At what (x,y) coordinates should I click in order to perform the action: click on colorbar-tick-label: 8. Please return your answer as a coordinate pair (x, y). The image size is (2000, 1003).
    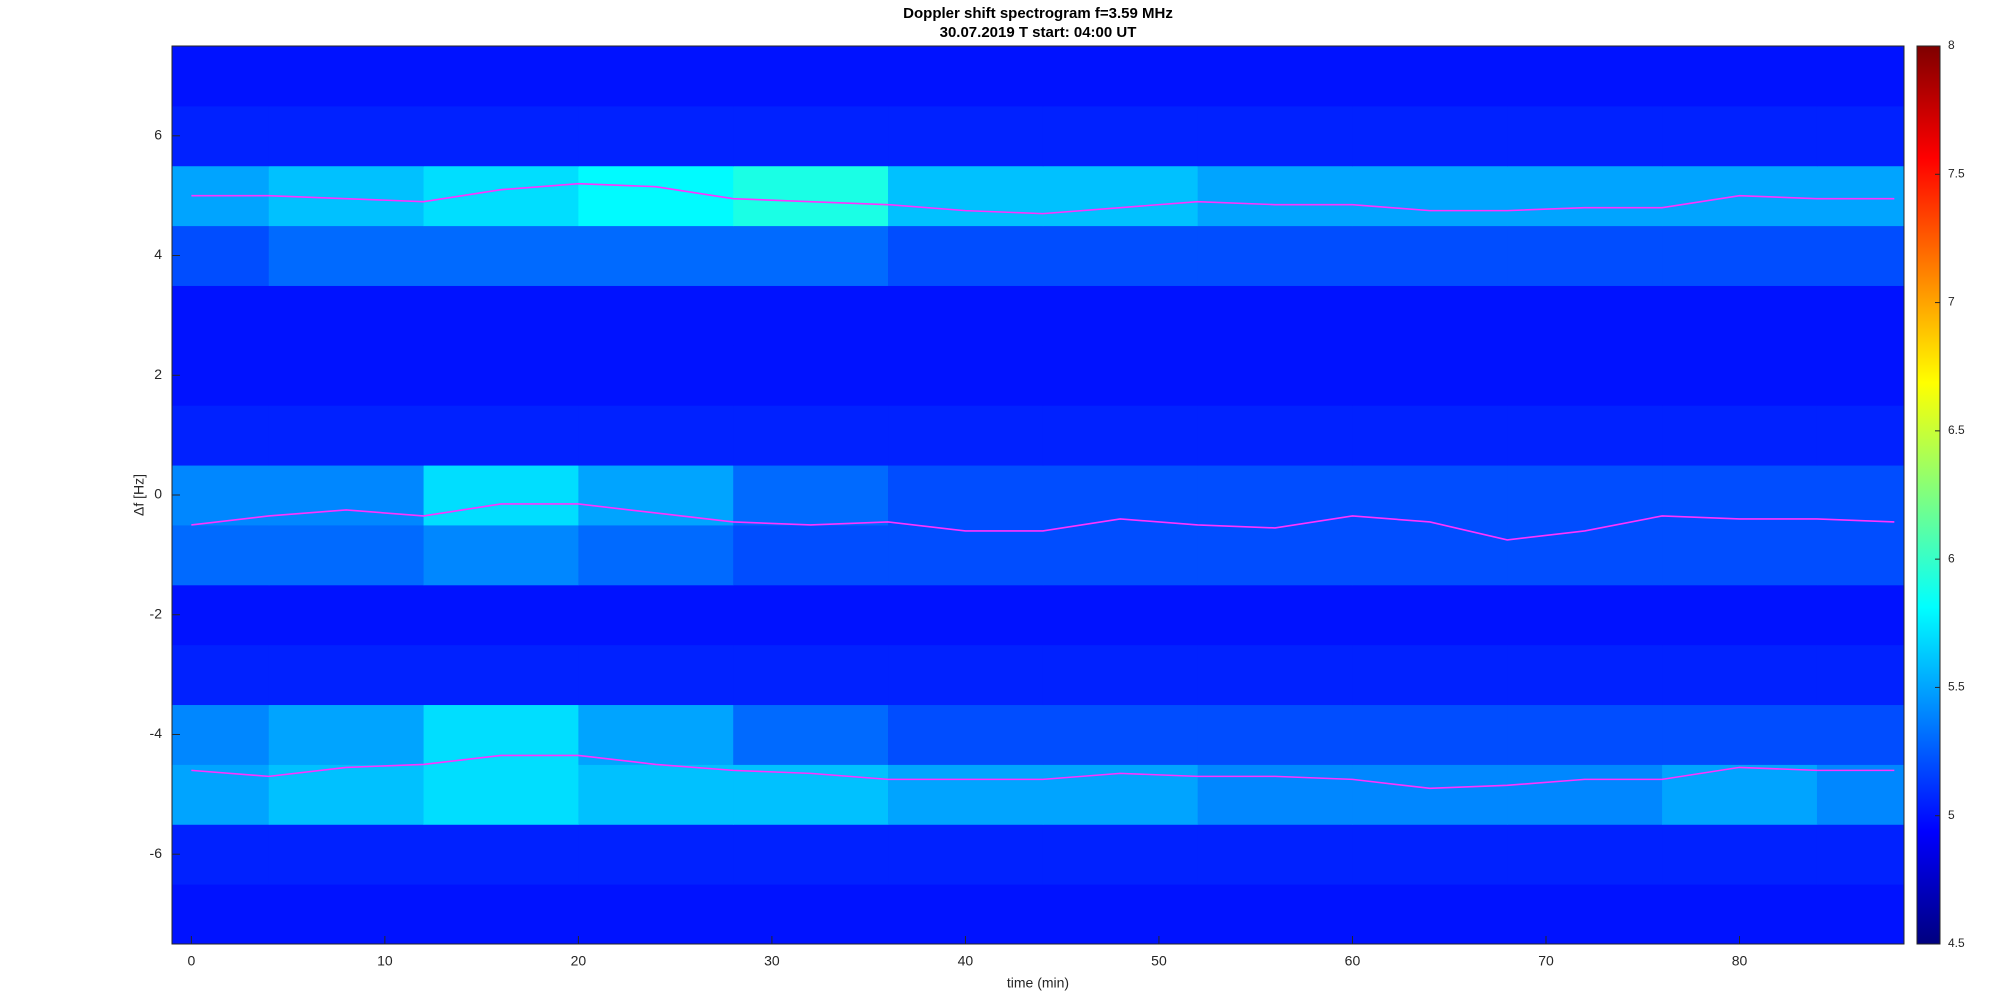
    Looking at the image, I should click on (1951, 45).